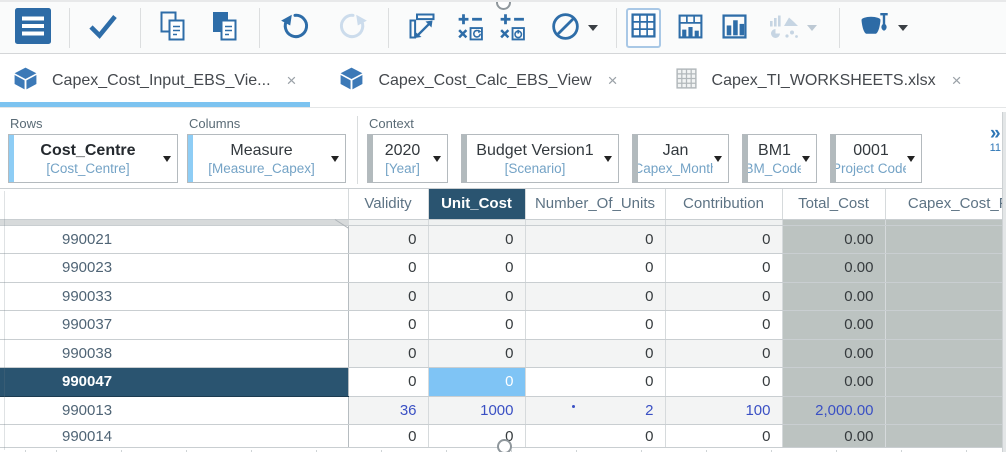  I want to click on cell: 36, so click(388, 410).